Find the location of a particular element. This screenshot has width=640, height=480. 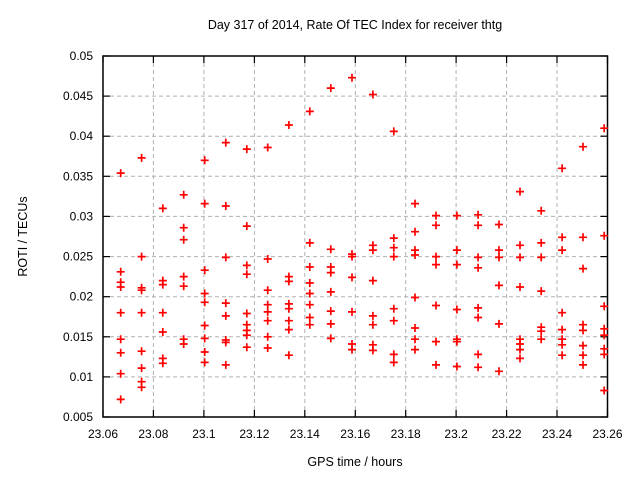

y-tick-label: 0.015 is located at coordinates (78, 337).